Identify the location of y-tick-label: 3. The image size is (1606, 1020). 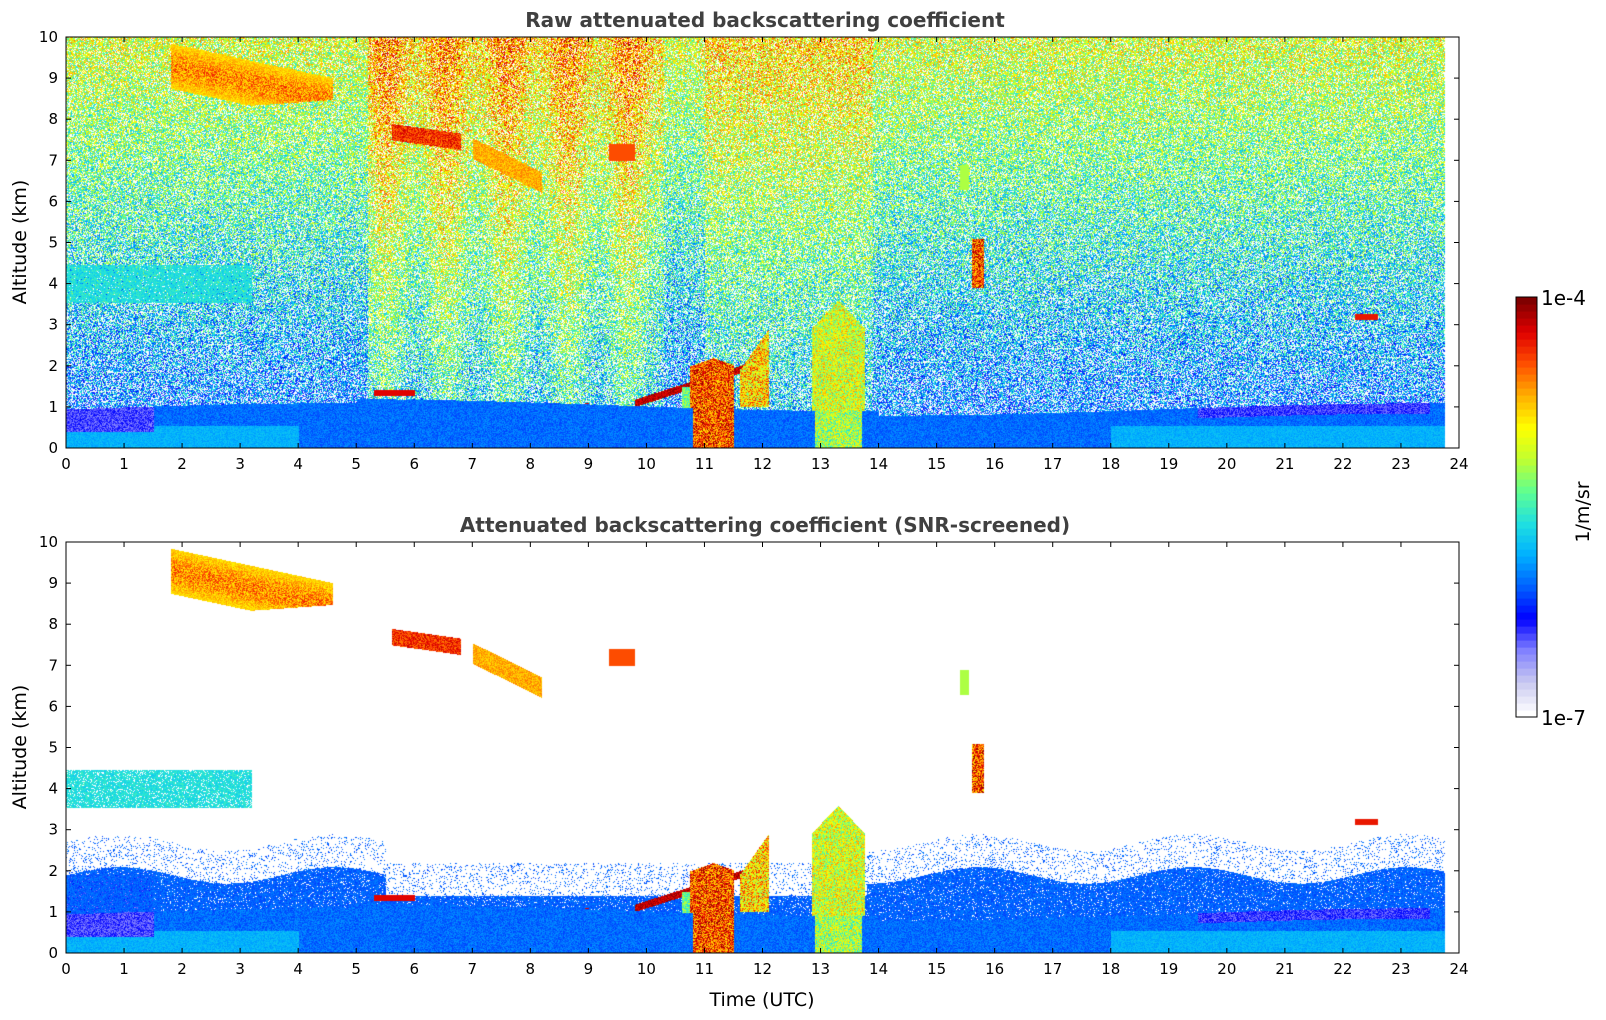
(53, 830).